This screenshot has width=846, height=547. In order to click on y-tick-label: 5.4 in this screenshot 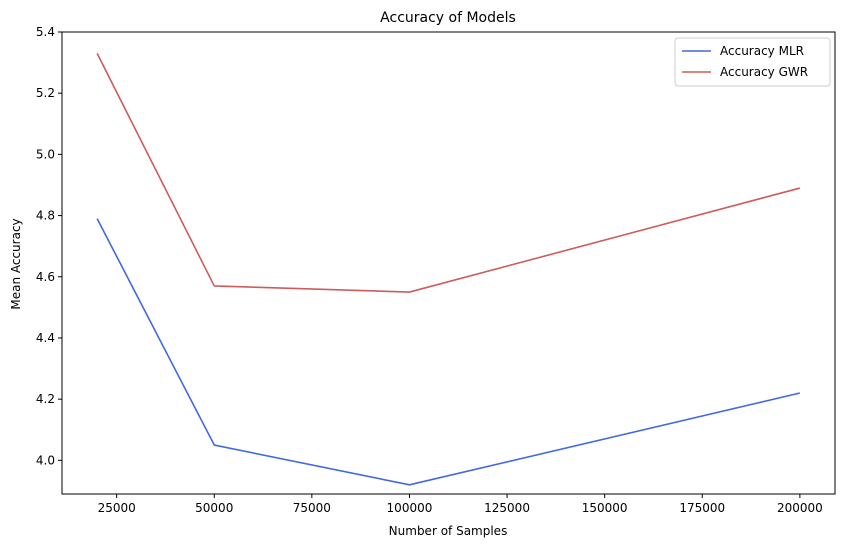, I will do `click(45, 32)`.